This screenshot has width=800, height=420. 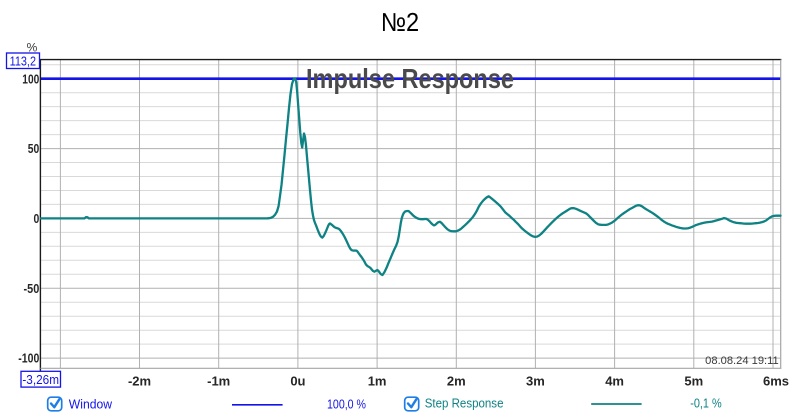 I want to click on svg-text: №2, so click(x=400, y=22).